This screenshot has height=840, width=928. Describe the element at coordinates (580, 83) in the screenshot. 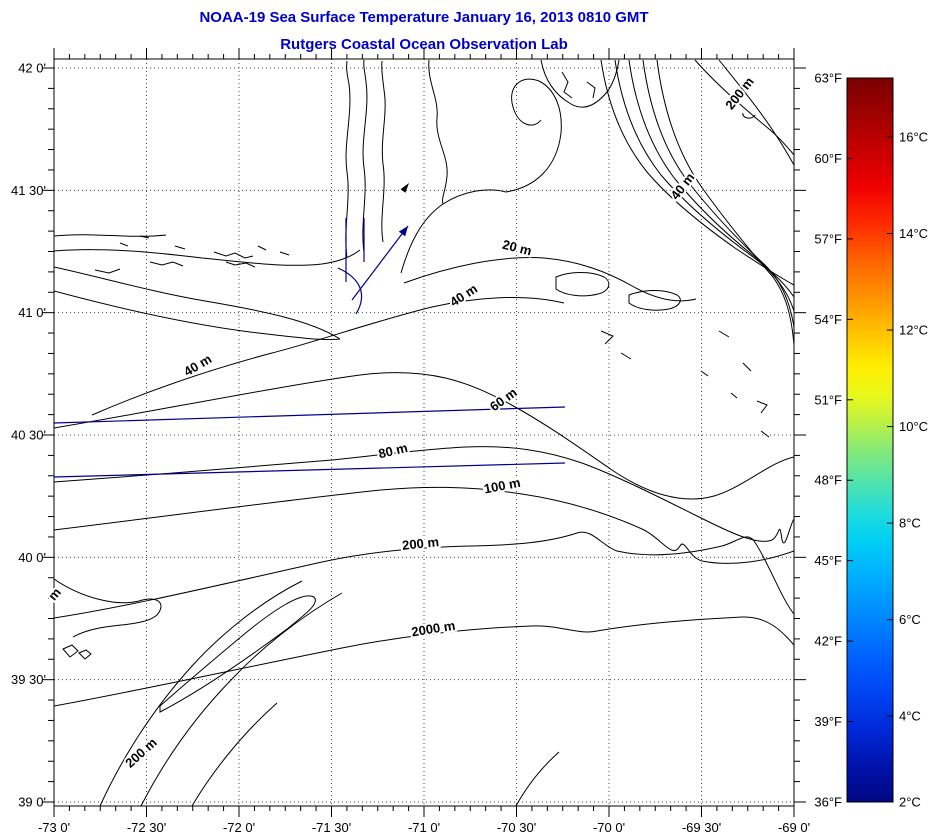

I see `north-shore-cluster` at that location.